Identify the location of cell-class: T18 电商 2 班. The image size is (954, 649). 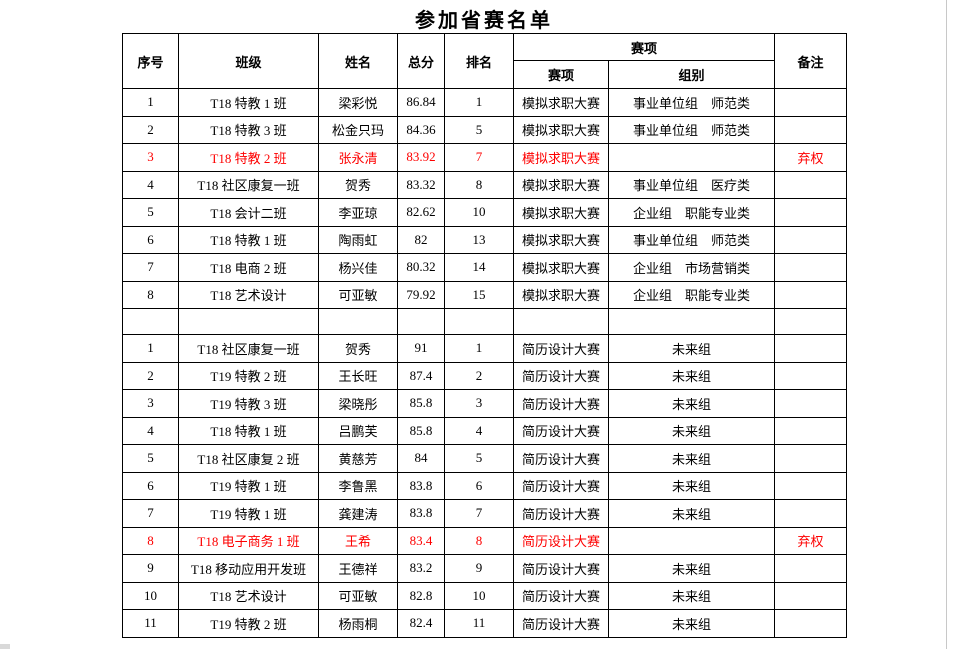
(248, 267).